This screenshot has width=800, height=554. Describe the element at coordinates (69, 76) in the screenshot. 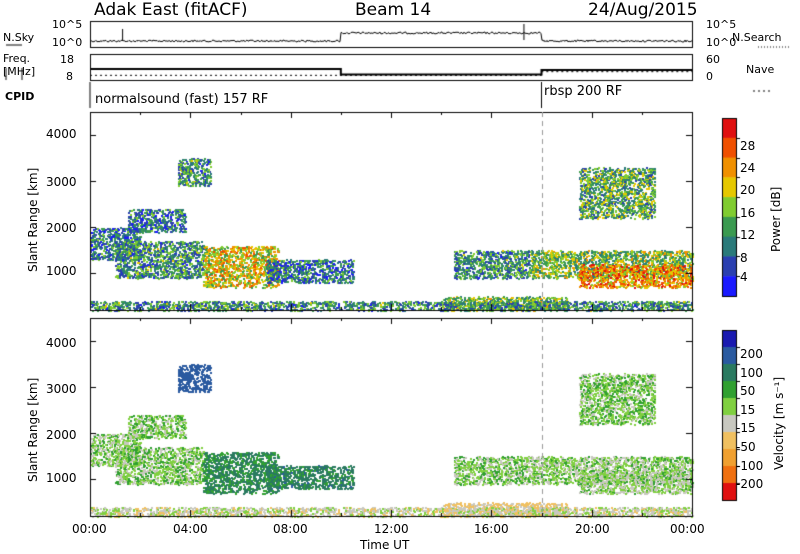

I see `freq-tick-bottom: 8` at that location.